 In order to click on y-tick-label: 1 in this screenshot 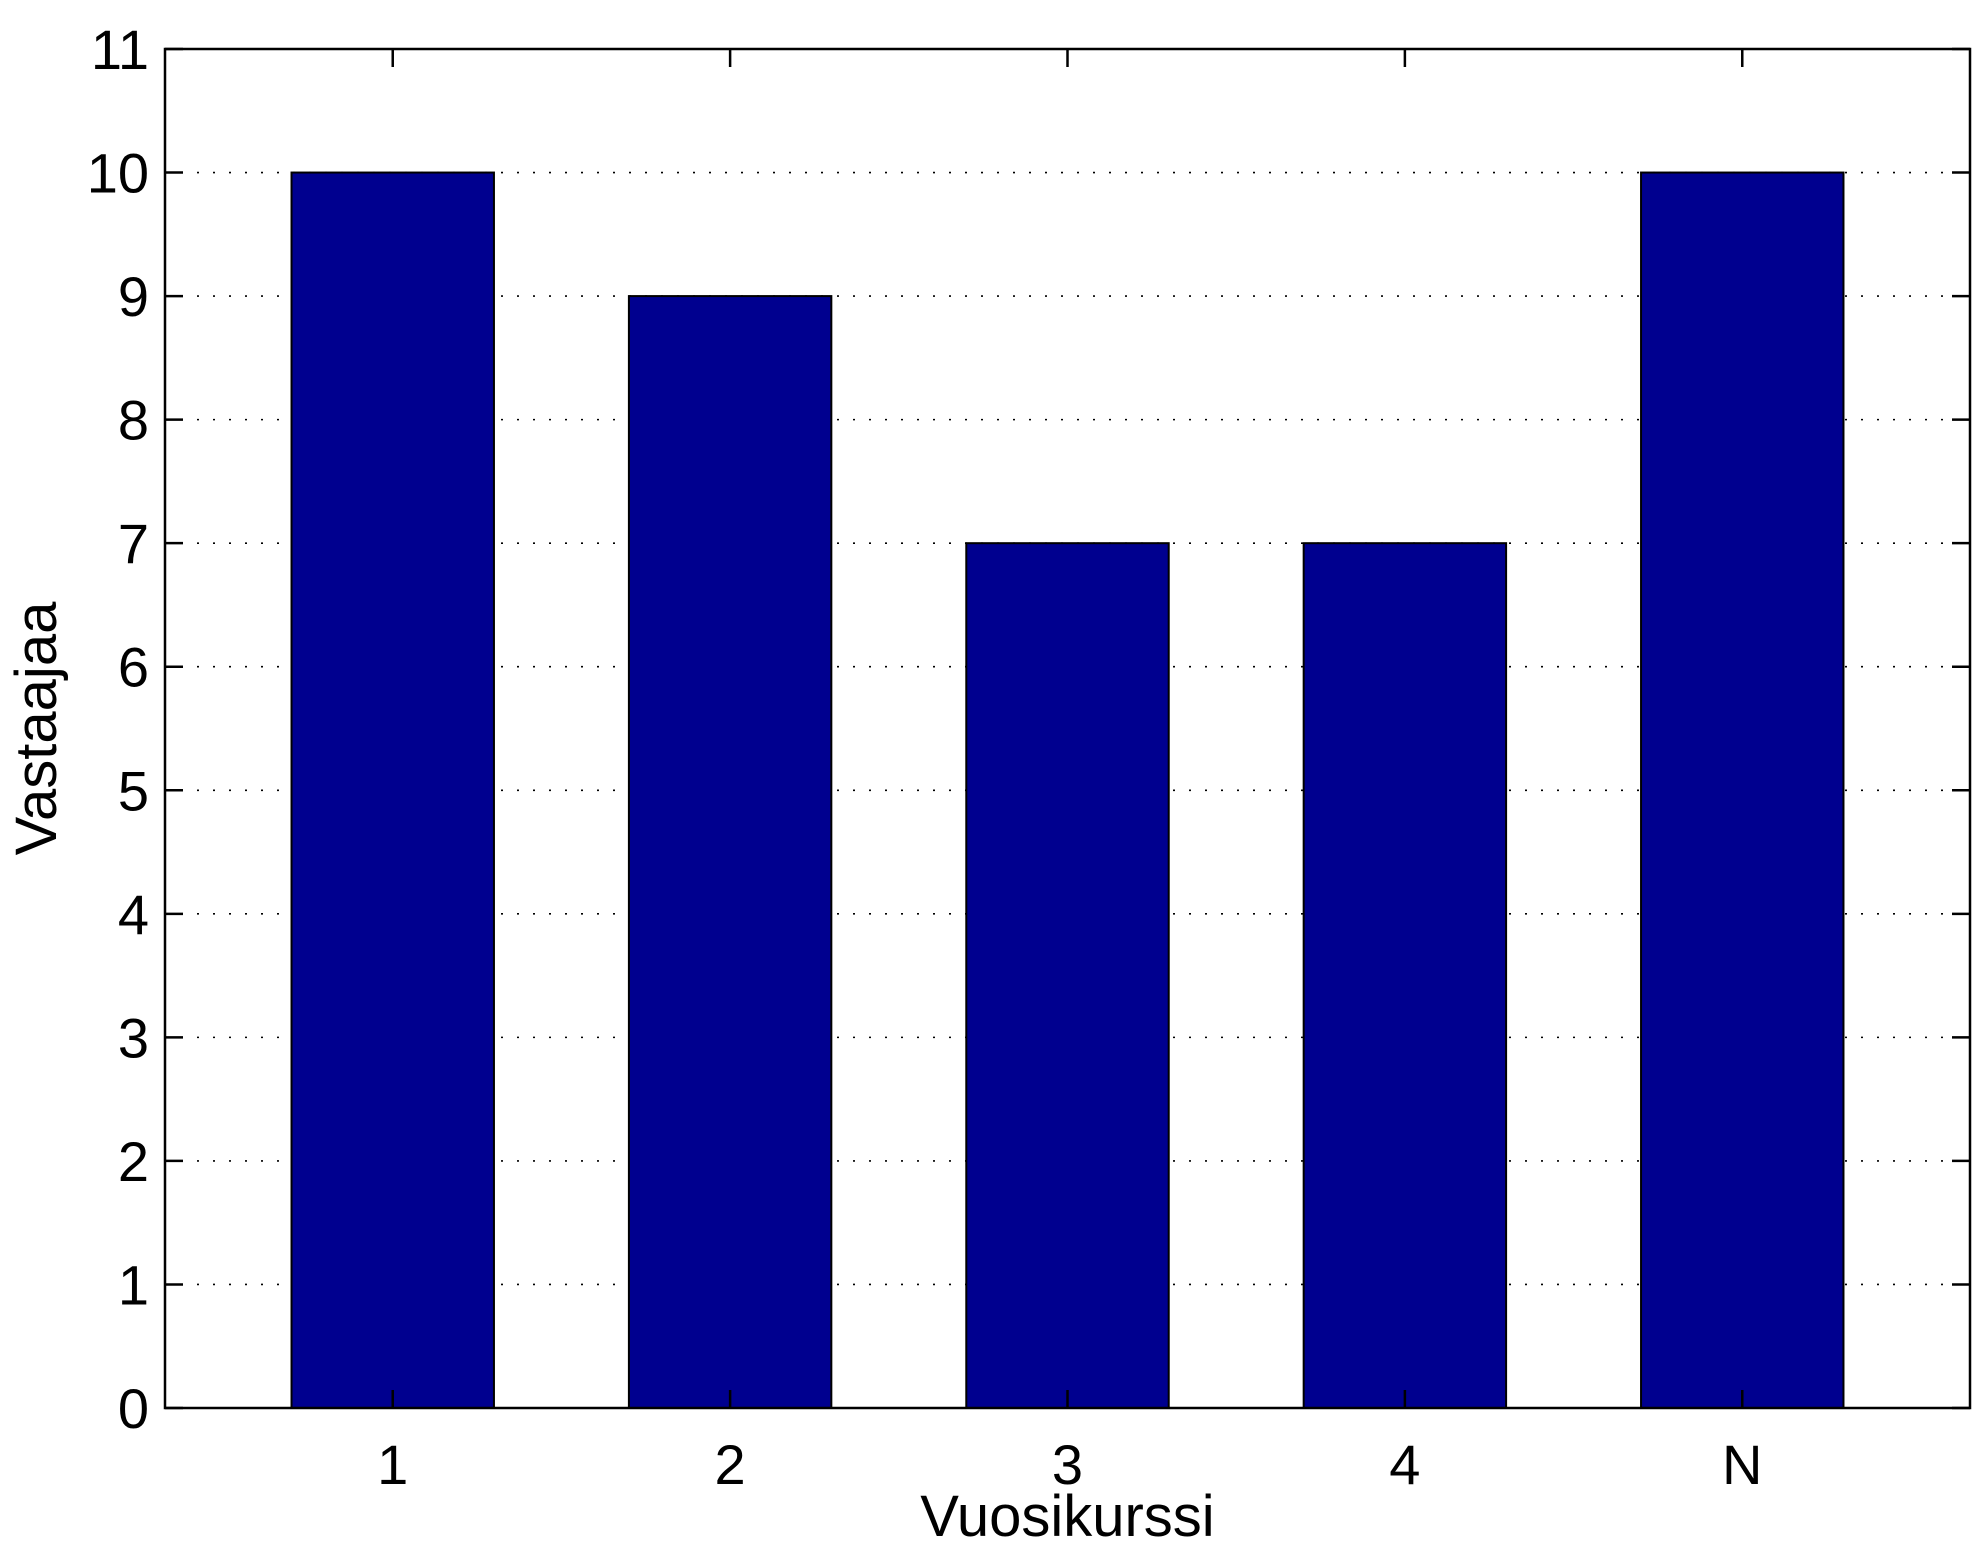, I will do `click(133, 1284)`.